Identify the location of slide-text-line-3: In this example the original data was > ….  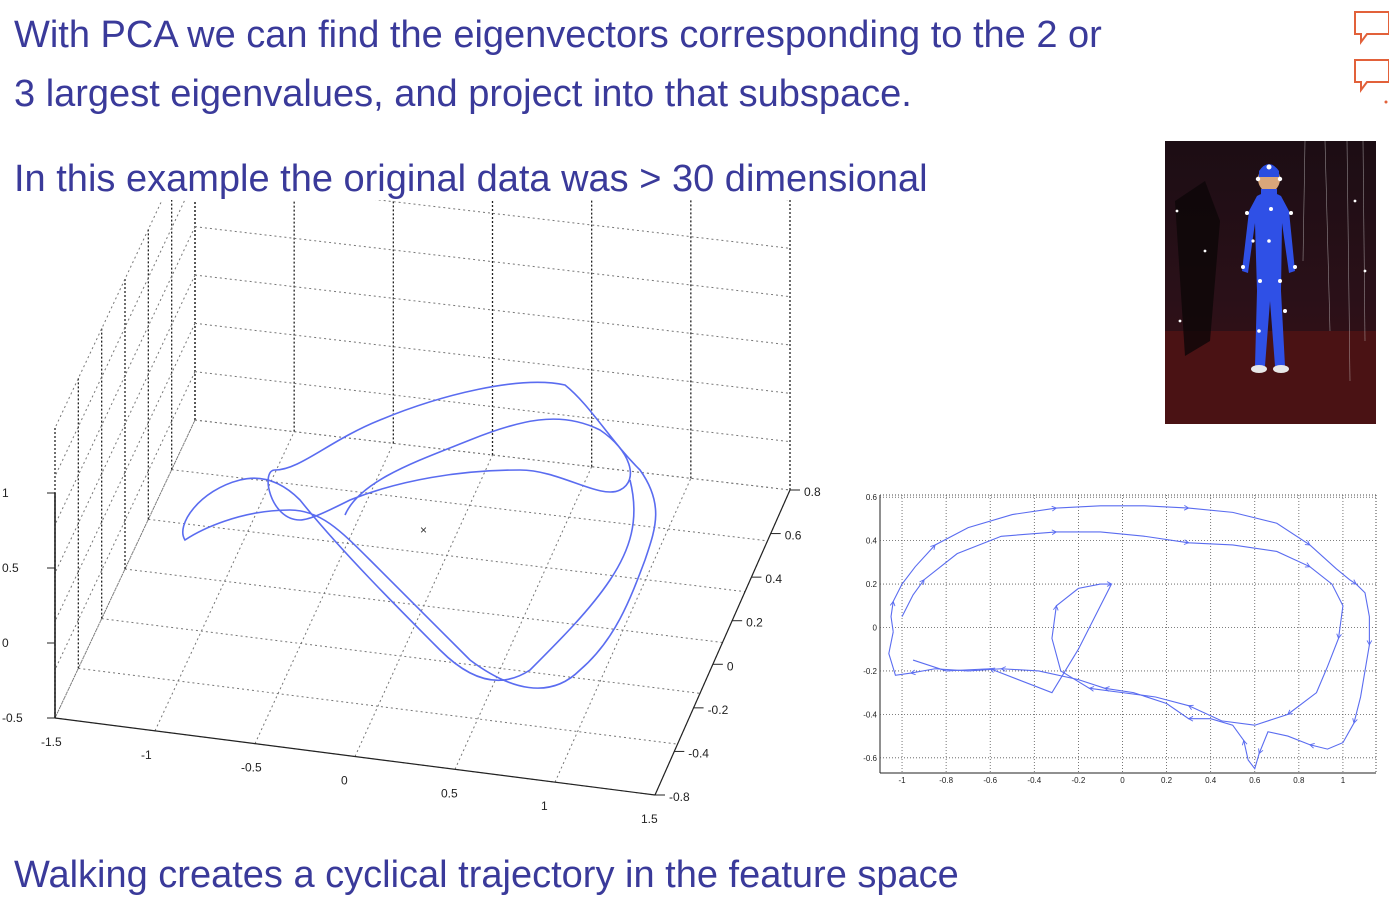
(471, 179).